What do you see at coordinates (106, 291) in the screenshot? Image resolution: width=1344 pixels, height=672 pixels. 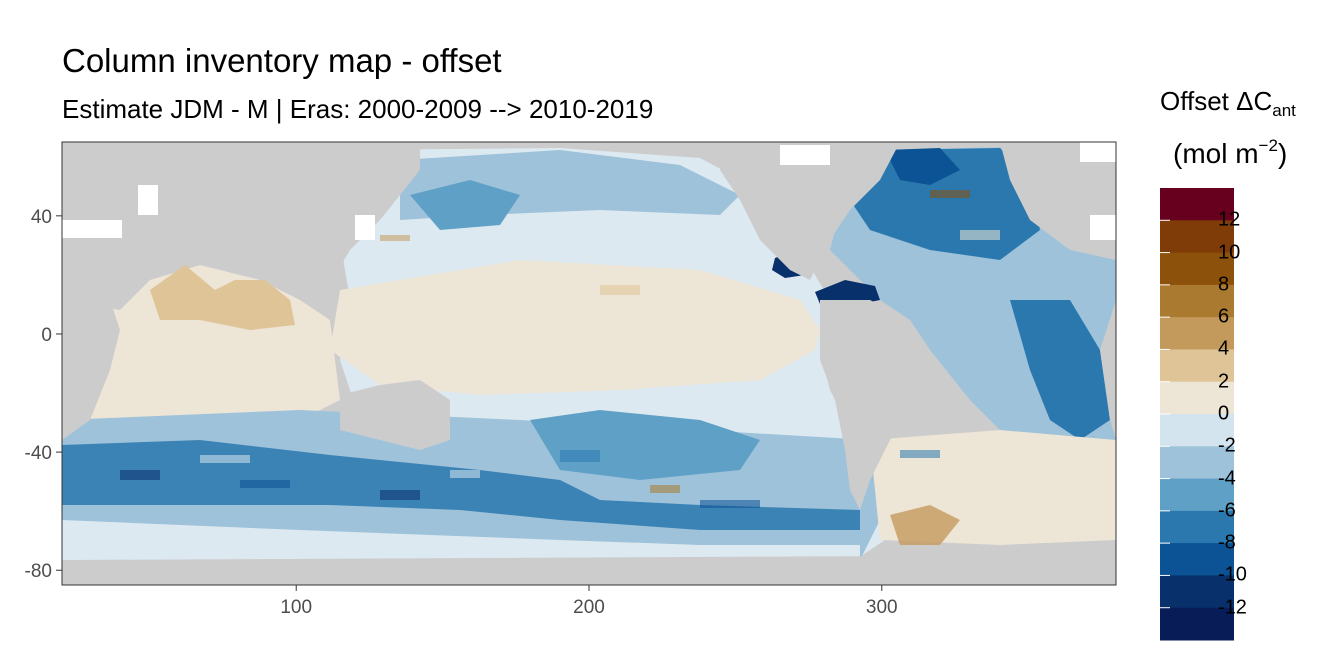 I see `africa` at bounding box center [106, 291].